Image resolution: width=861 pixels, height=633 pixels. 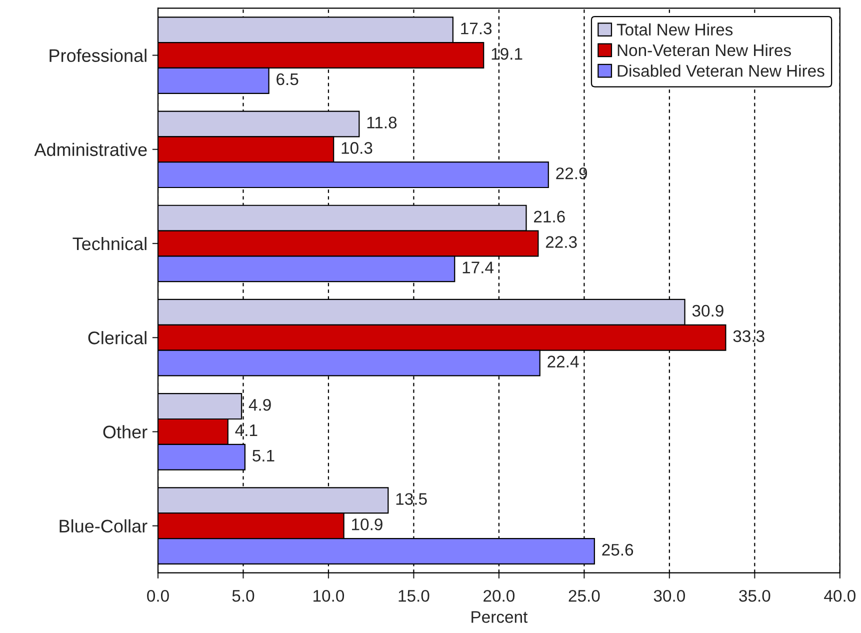 I want to click on x-tick-label: 35.0, so click(x=754, y=596).